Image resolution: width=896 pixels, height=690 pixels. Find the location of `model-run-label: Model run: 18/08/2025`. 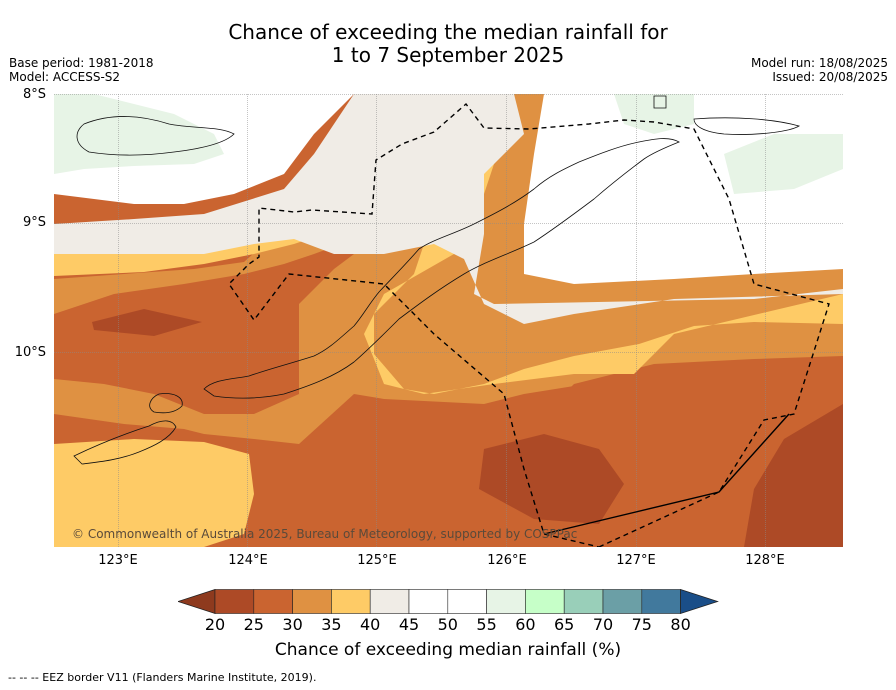

model-run-label: Model run: 18/08/2025 is located at coordinates (819, 63).